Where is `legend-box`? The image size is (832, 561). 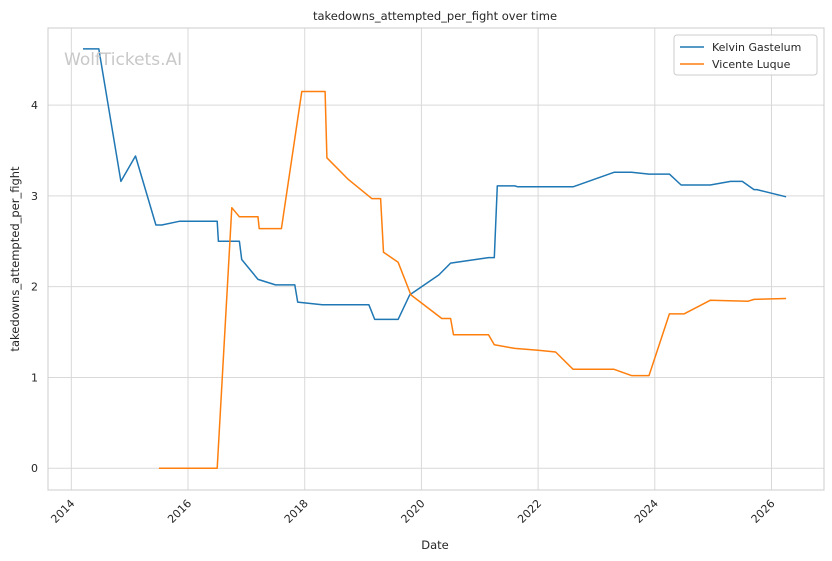 legend-box is located at coordinates (745, 55).